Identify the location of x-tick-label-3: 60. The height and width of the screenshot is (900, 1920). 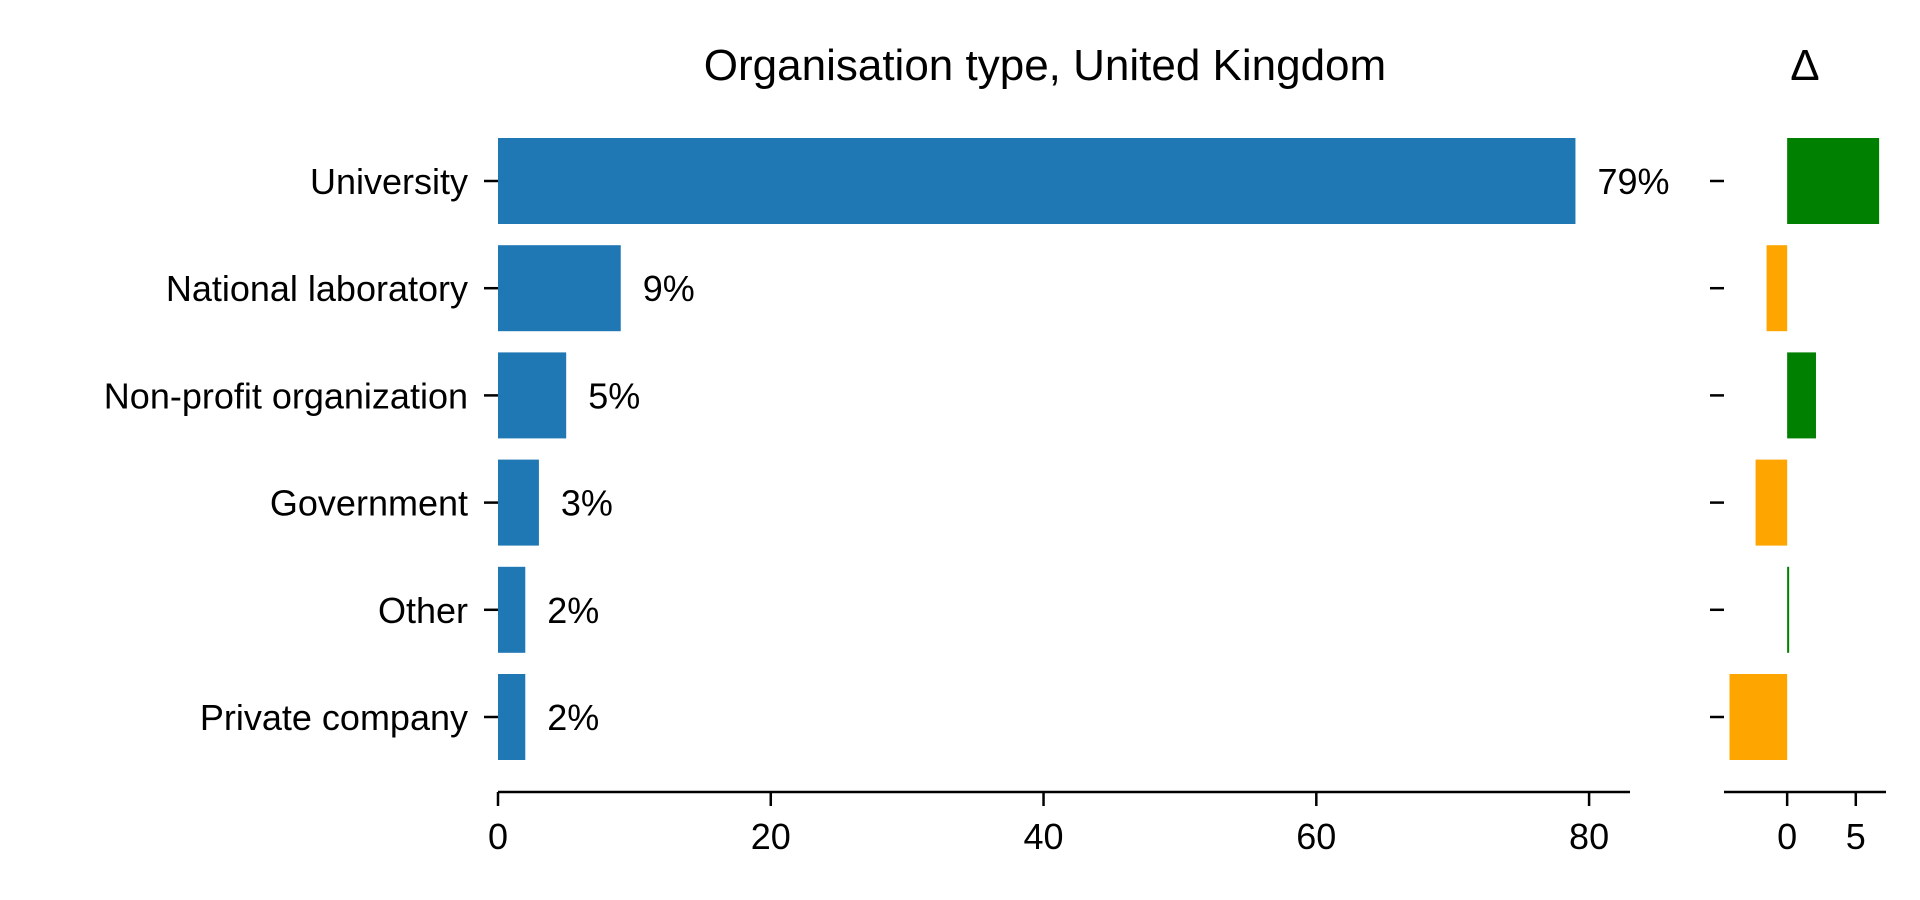
(1316, 836).